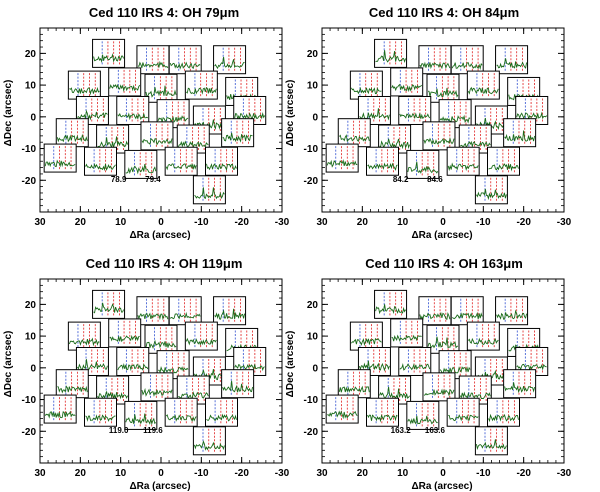 Image resolution: width=600 pixels, height=492 pixels. What do you see at coordinates (435, 179) in the screenshot?
I see `wavelength-annotation: 84.6` at bounding box center [435, 179].